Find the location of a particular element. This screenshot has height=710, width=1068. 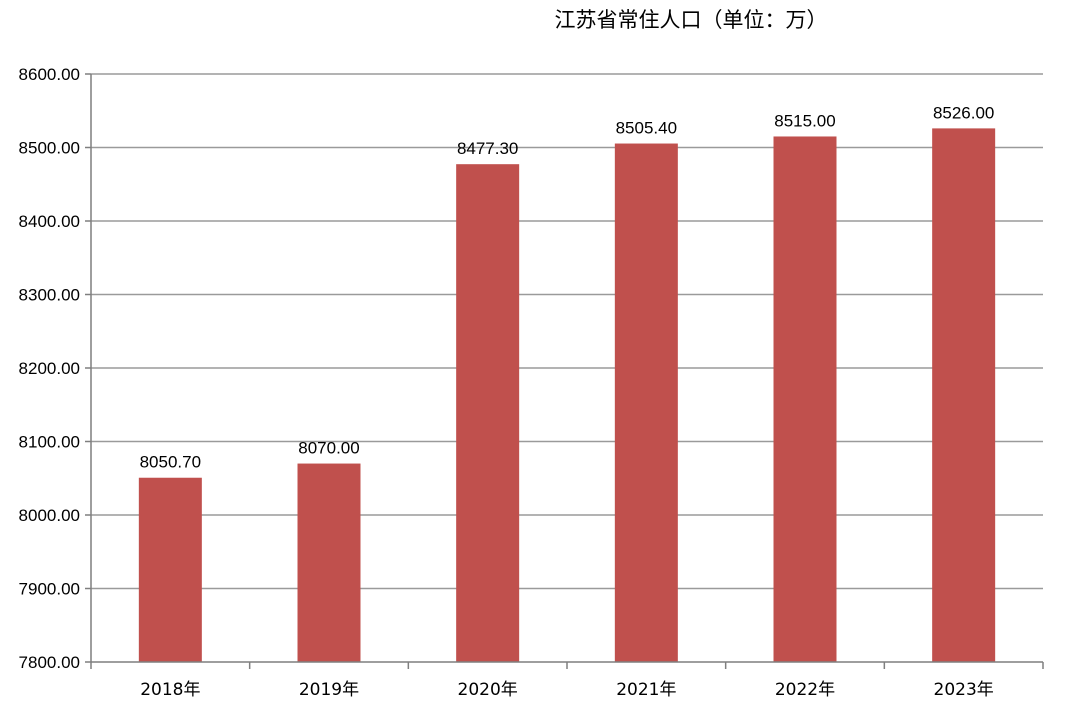

data-label: 8050.70 is located at coordinates (170, 462).